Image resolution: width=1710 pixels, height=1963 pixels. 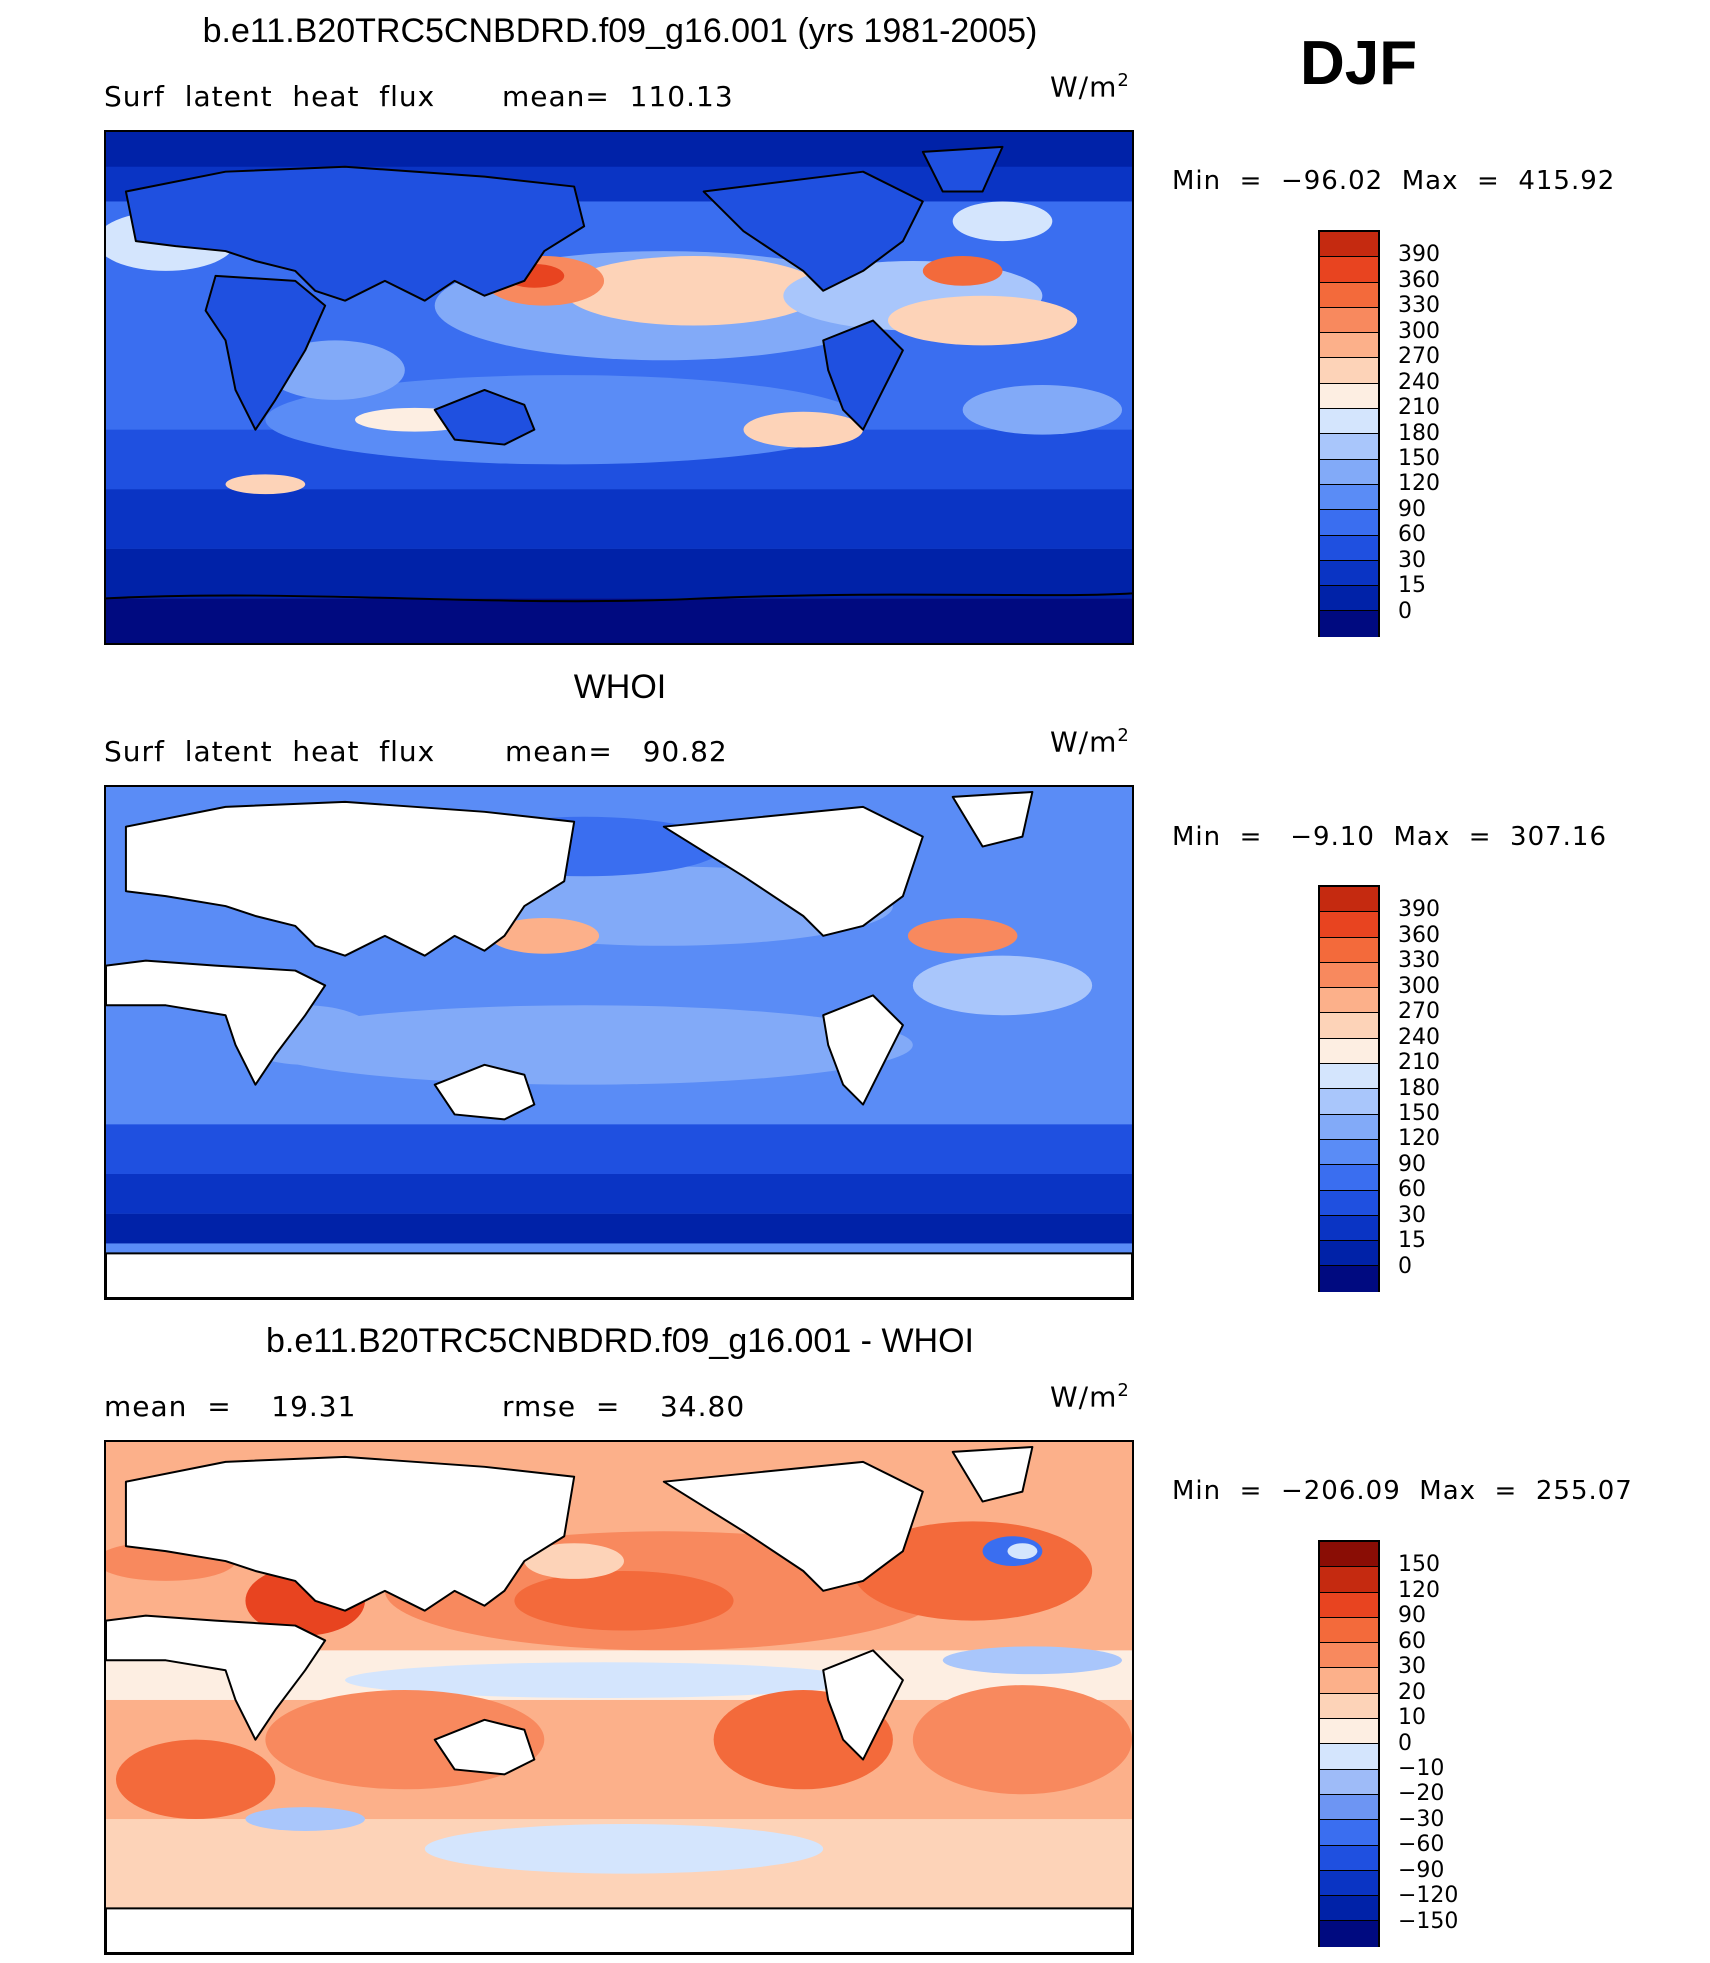 What do you see at coordinates (1090, 87) in the screenshot?
I see `panel1-units: W/m2` at bounding box center [1090, 87].